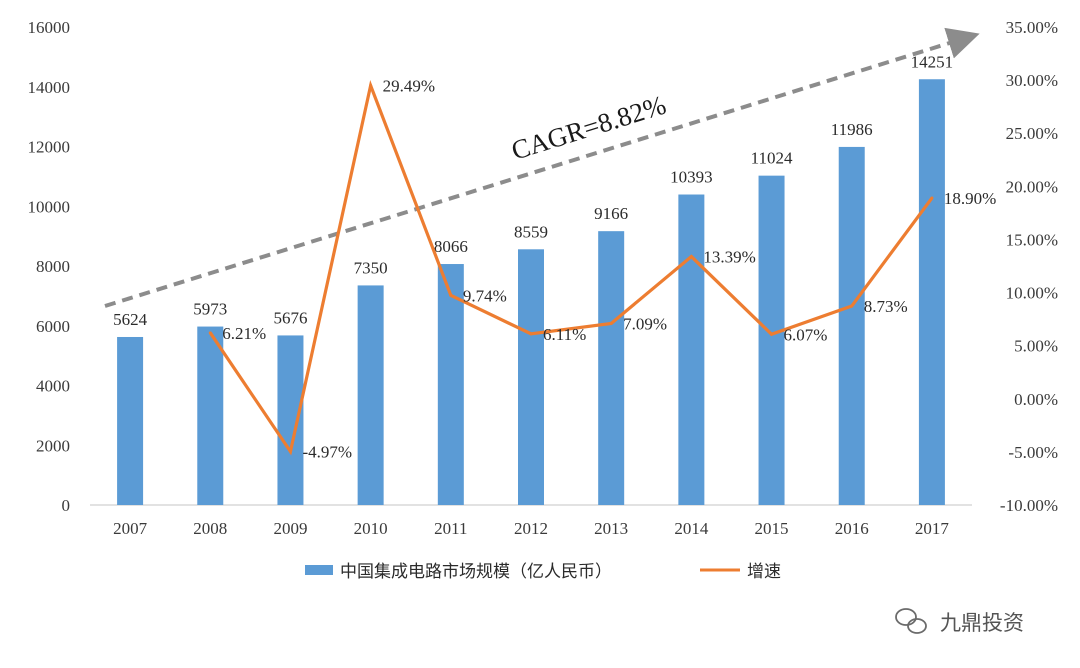 Image resolution: width=1080 pixels, height=668 pixels. I want to click on rate-value-label: 9.74%, so click(485, 295).